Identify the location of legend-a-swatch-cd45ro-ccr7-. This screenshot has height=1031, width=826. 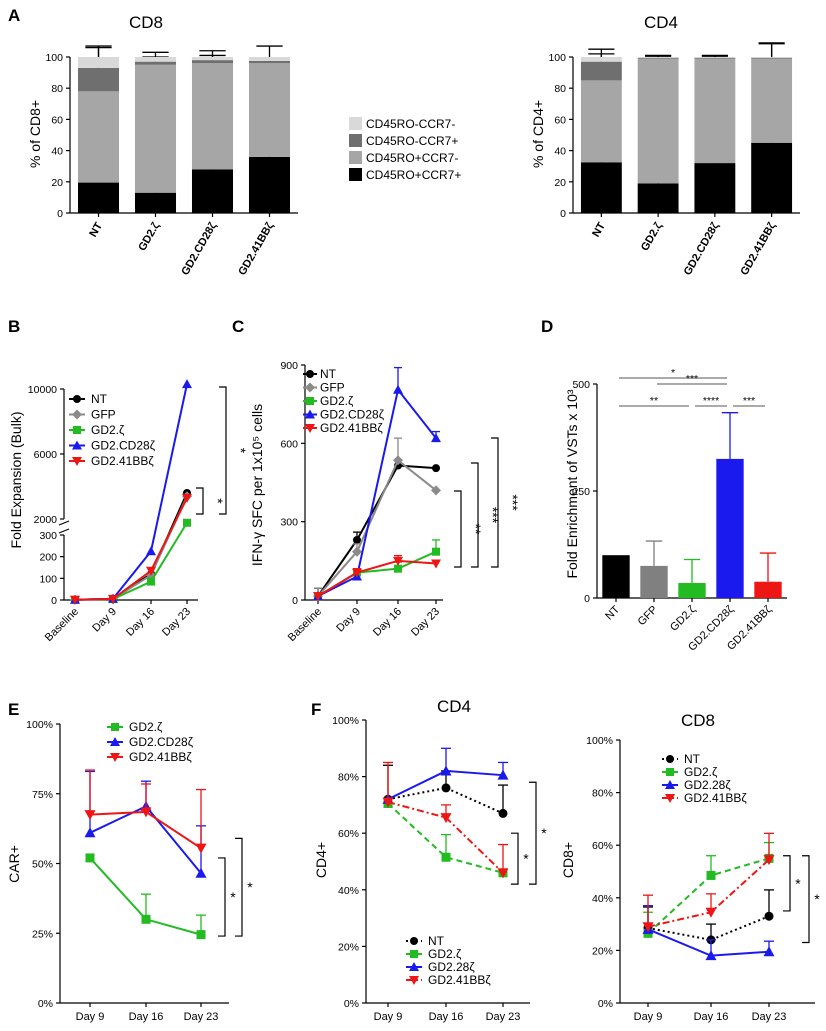
(355, 123).